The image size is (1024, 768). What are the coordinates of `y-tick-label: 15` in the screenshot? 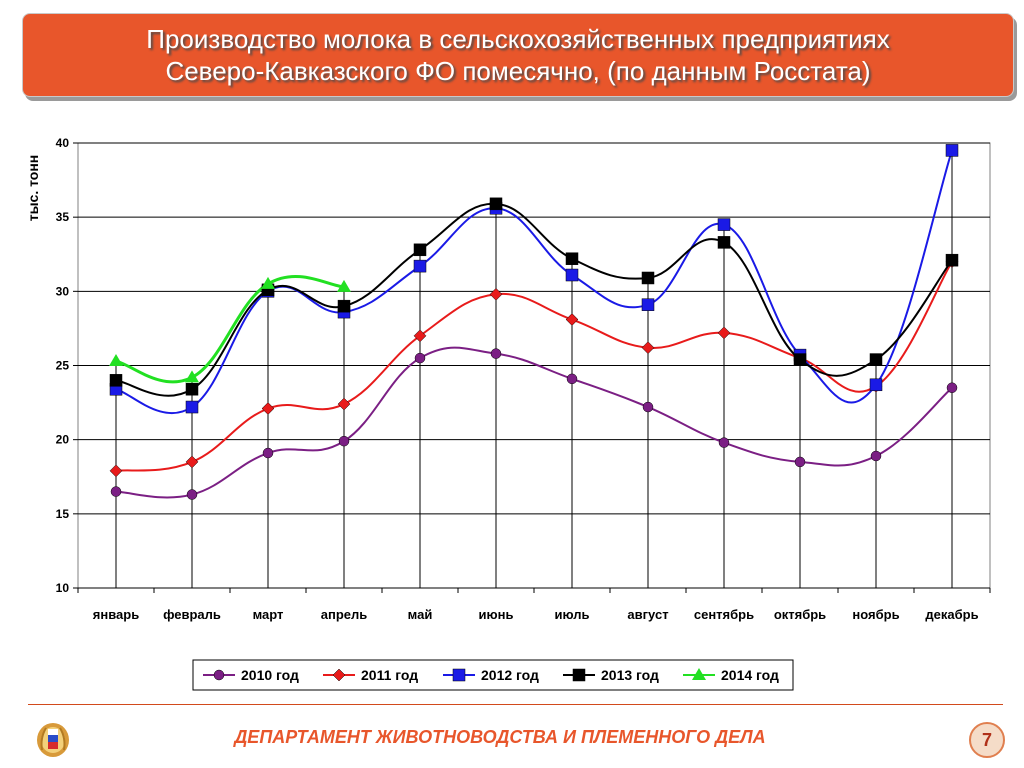 It's located at (63, 514).